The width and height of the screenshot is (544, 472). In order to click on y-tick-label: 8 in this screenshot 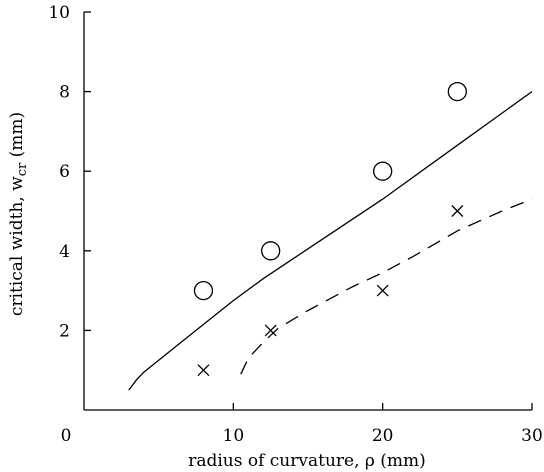, I will do `click(64, 93)`.